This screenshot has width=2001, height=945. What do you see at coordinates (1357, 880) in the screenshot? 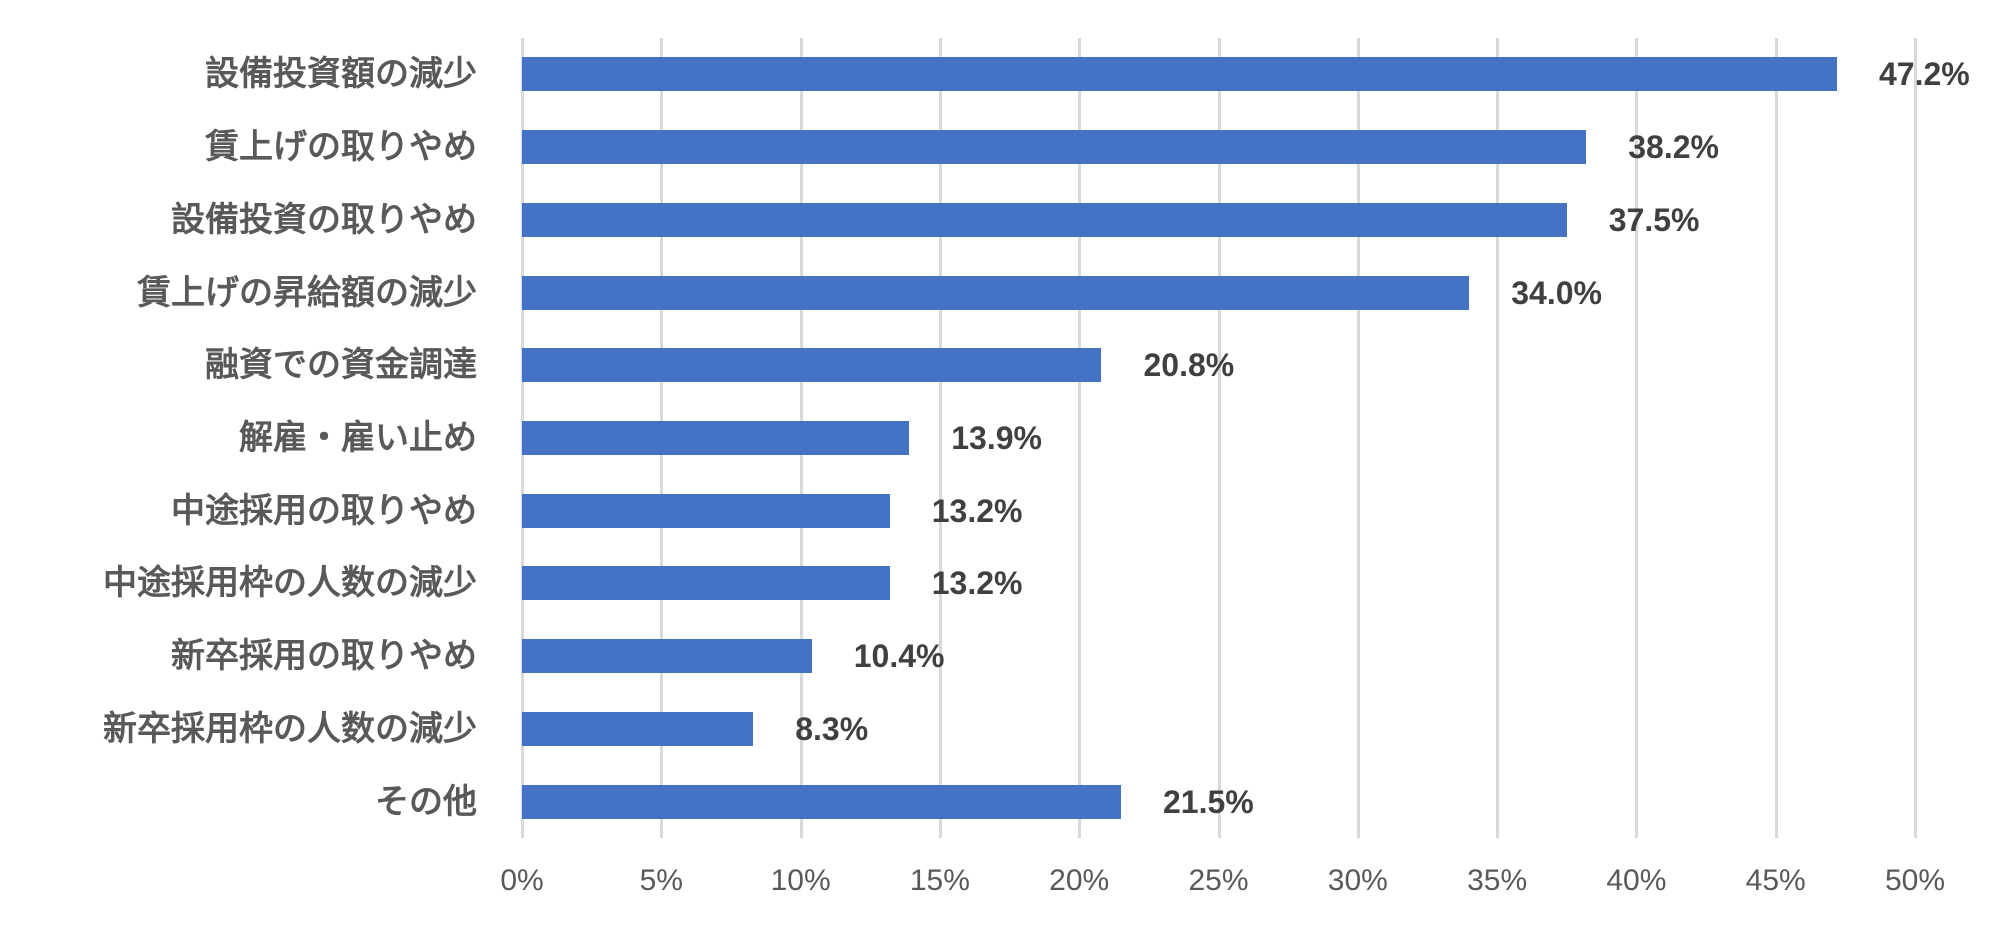
I see `x-tick-label: 30%` at bounding box center [1357, 880].